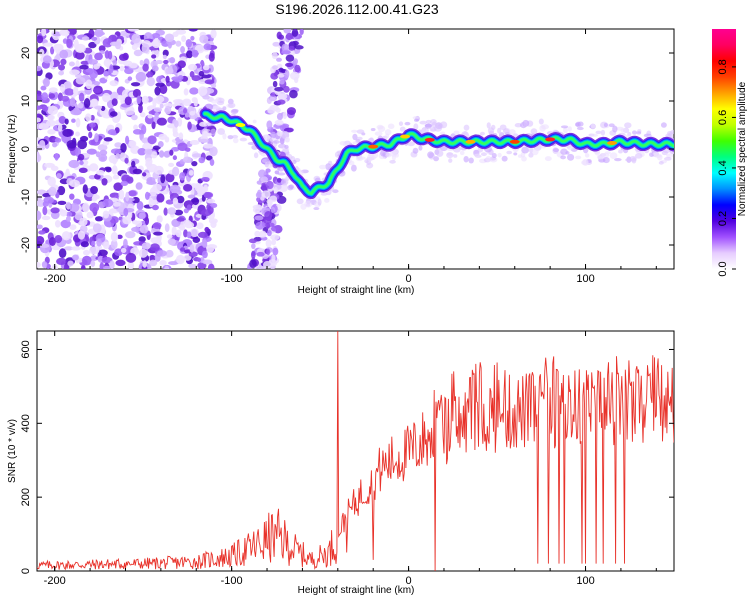  I want to click on colorbar-tick-label: 0.0, so click(723, 268).